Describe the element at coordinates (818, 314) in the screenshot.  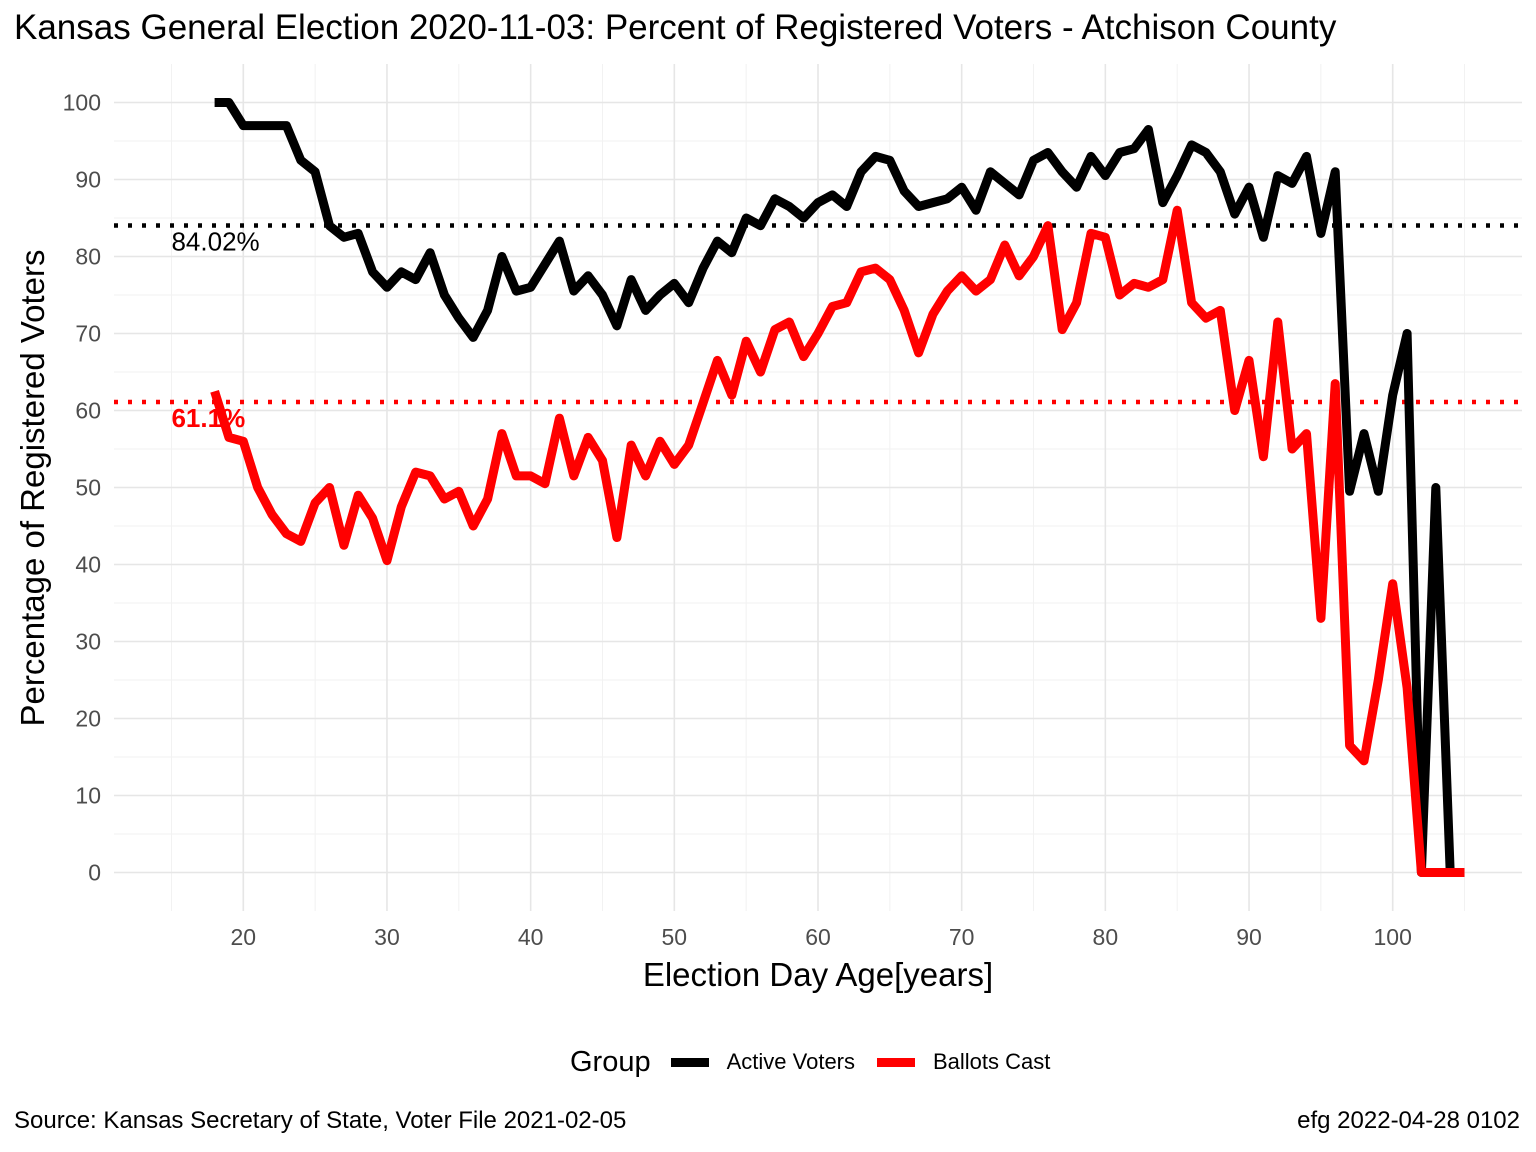
I see `reference-lines` at that location.